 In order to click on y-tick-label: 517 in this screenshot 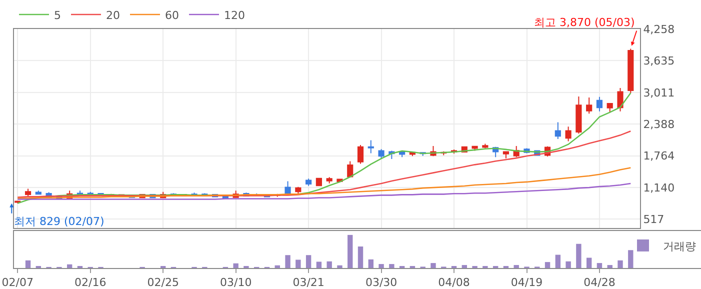, I will do `click(653, 219)`.